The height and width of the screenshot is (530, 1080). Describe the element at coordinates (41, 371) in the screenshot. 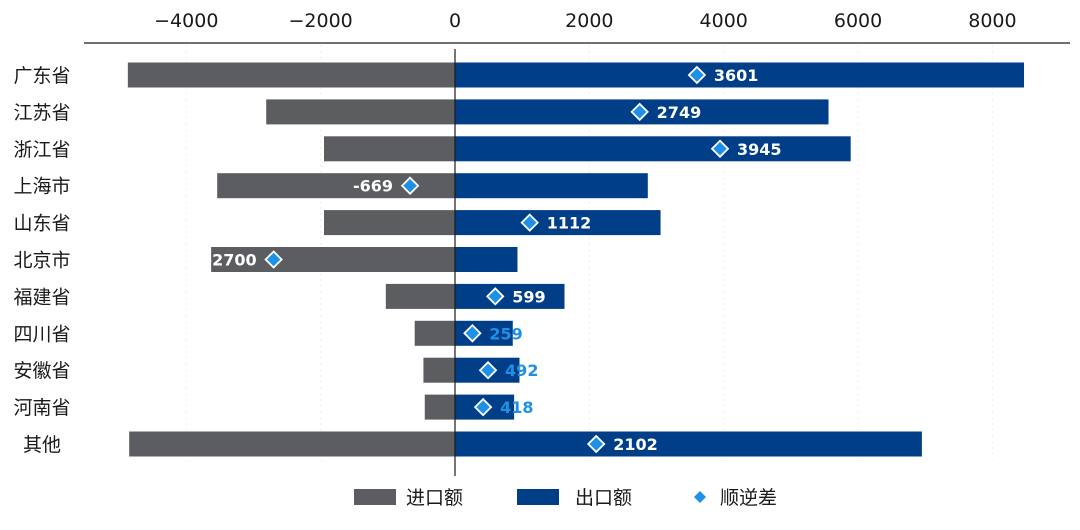

I see `category-label: 安徽省` at that location.